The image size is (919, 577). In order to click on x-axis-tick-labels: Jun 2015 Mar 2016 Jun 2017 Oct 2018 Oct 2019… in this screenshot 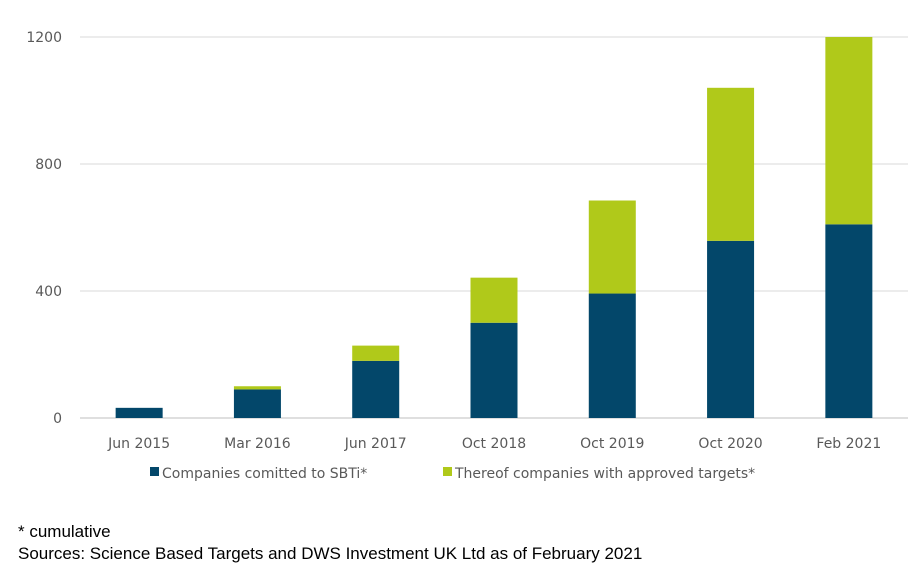, I will do `click(494, 444)`.